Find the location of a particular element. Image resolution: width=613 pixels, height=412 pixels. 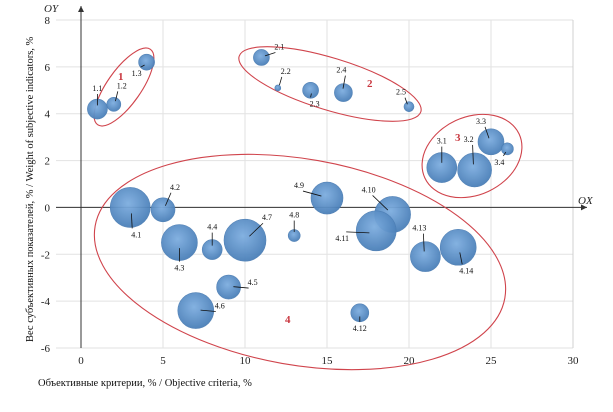

y-tick-label: -6 is located at coordinates (46, 349).